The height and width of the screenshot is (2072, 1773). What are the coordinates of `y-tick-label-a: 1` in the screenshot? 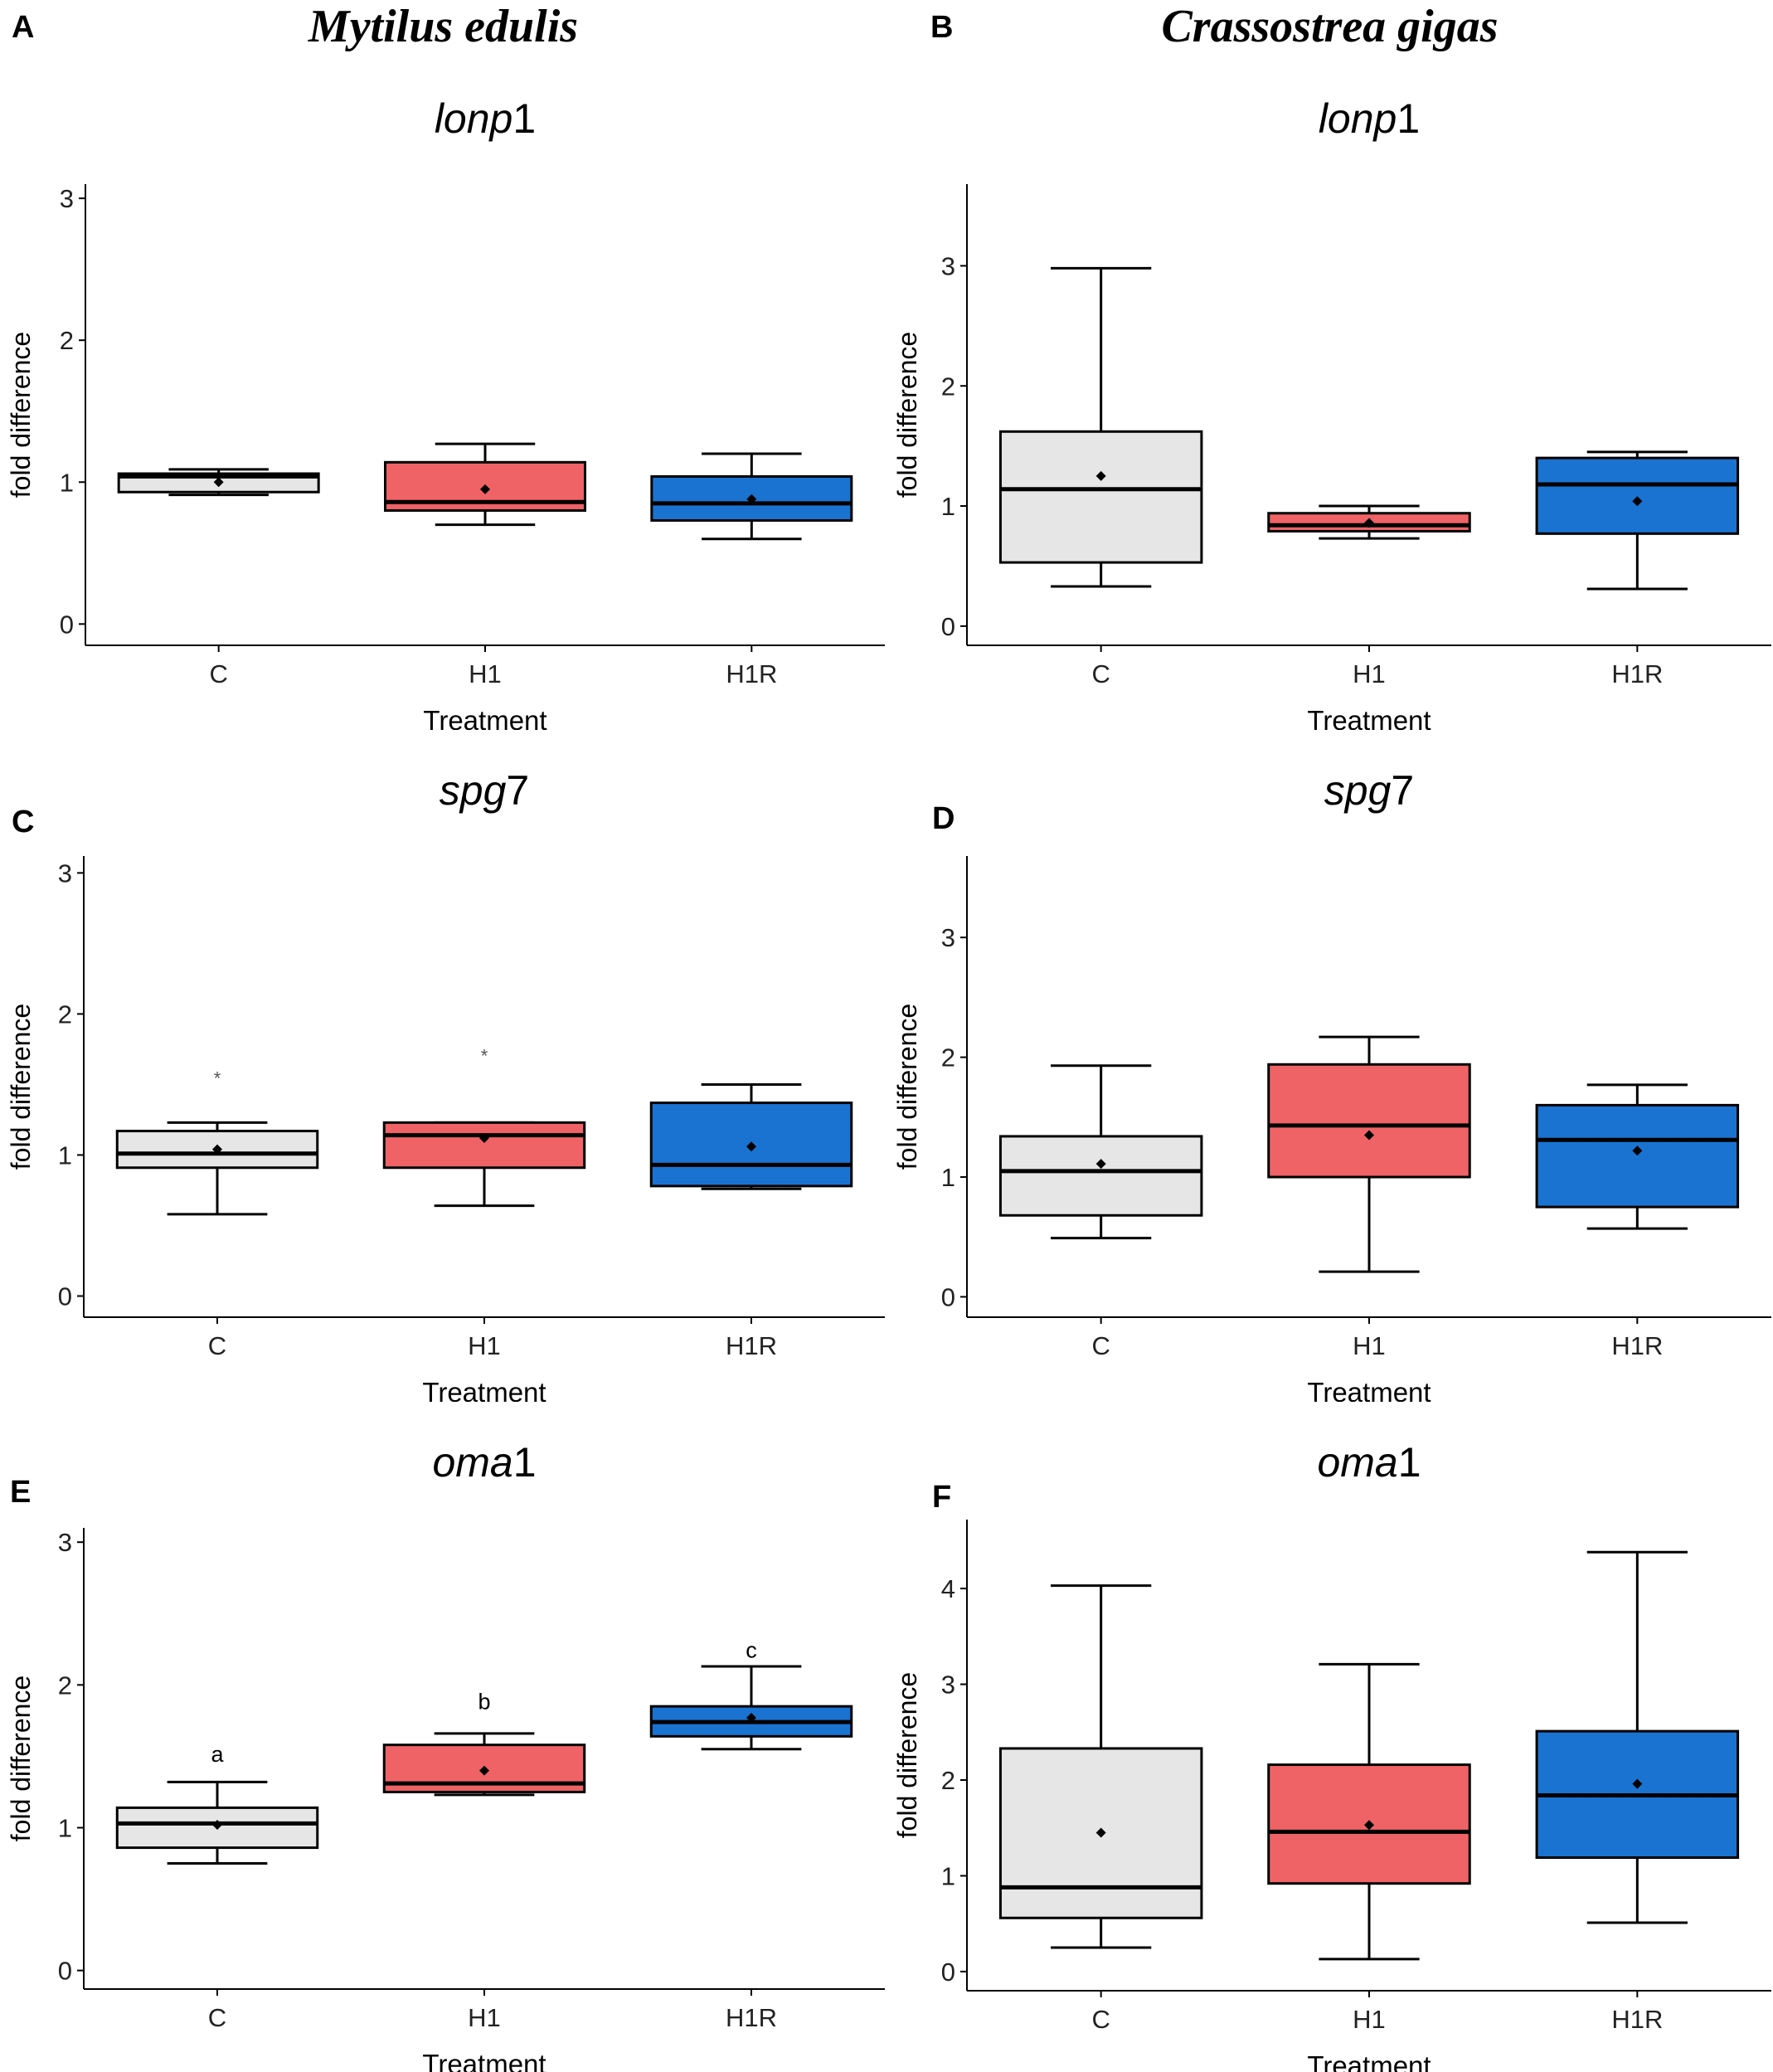 It's located at (67, 482).